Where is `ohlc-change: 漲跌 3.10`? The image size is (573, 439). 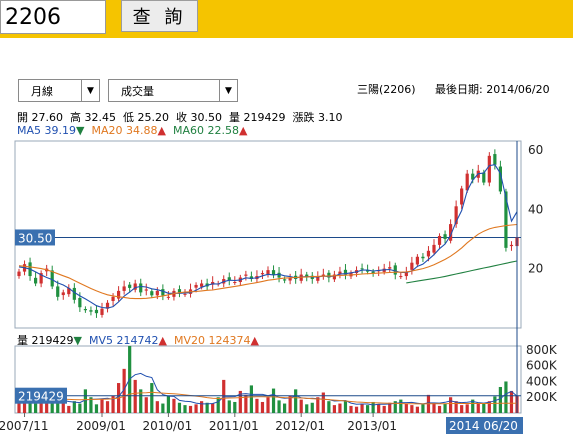
ohlc-change: 漲跌 3.10 is located at coordinates (317, 117).